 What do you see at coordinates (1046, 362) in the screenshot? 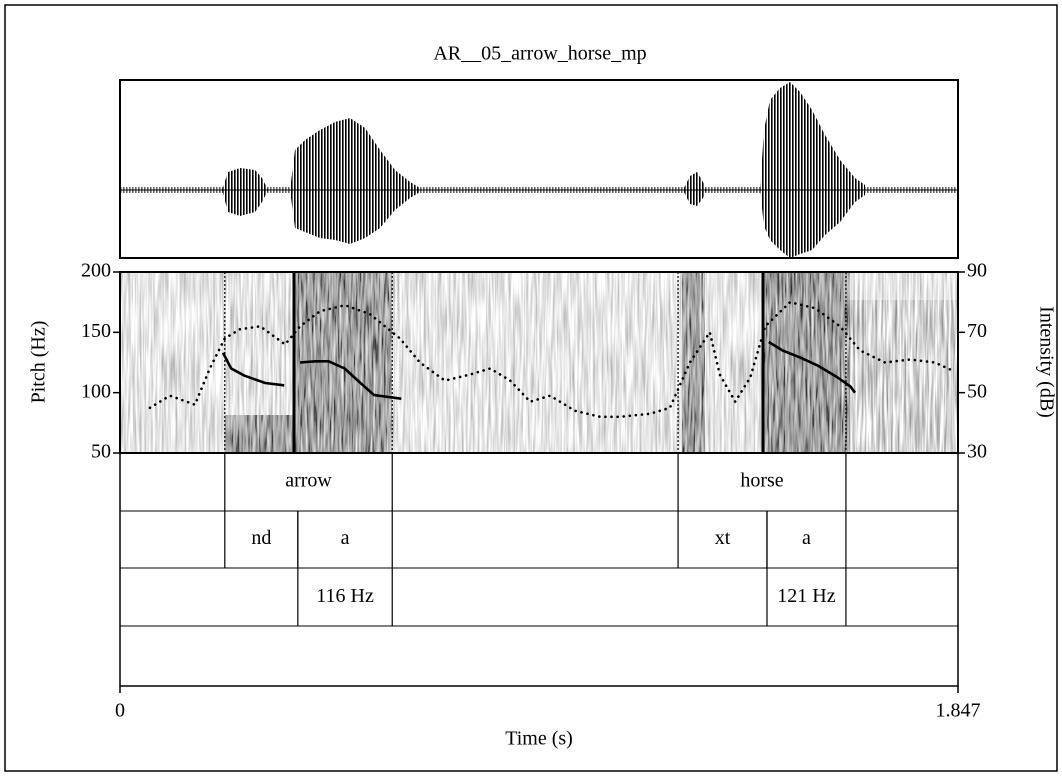
I see `y2-axis-label: Intensity (dB)` at bounding box center [1046, 362].